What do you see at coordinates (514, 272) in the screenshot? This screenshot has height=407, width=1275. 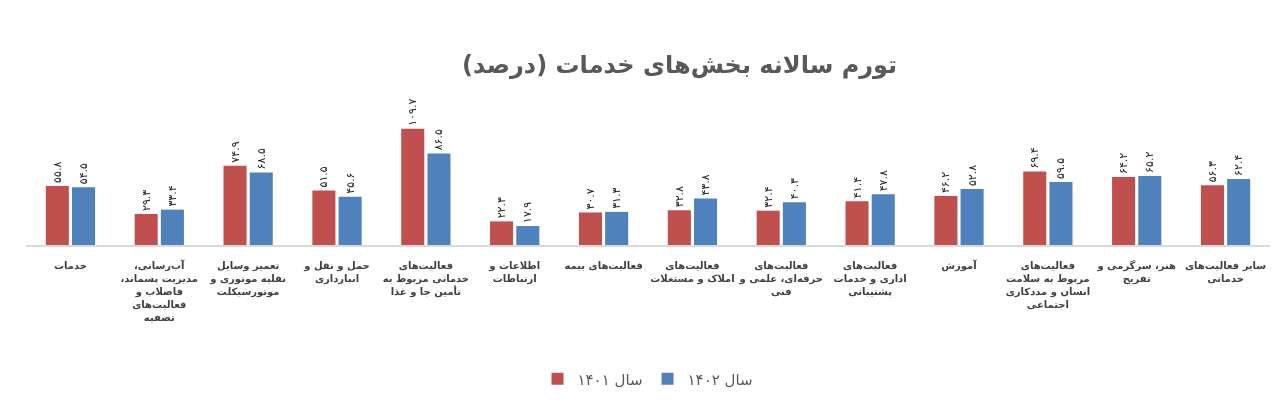 I see `x-tick-label: اطلاعات و ارتباطات` at bounding box center [514, 272].